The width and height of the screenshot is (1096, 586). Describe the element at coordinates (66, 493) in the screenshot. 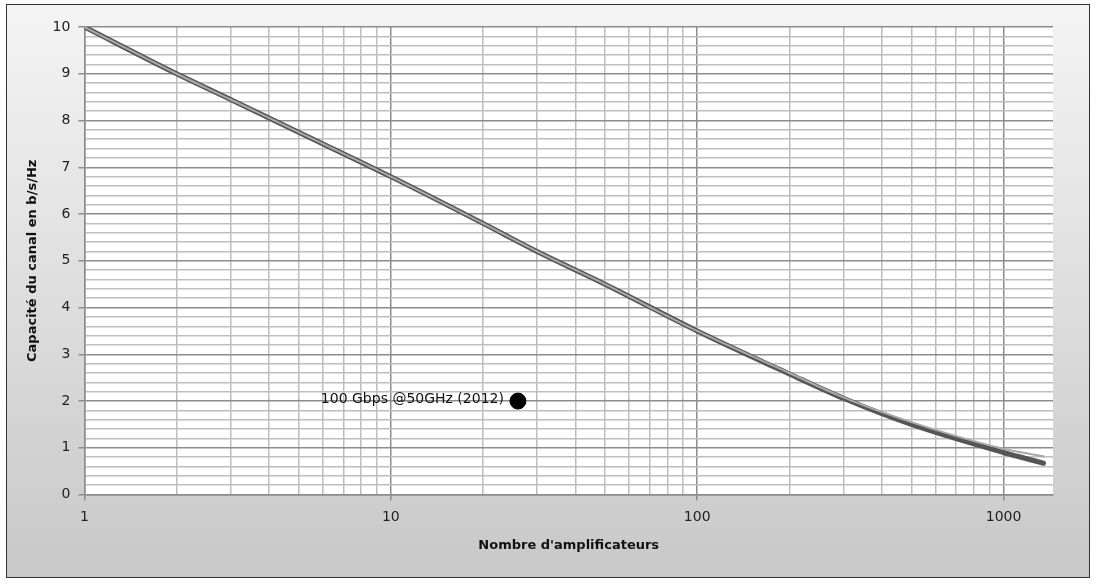

I see `y-tick-label: 0` at that location.